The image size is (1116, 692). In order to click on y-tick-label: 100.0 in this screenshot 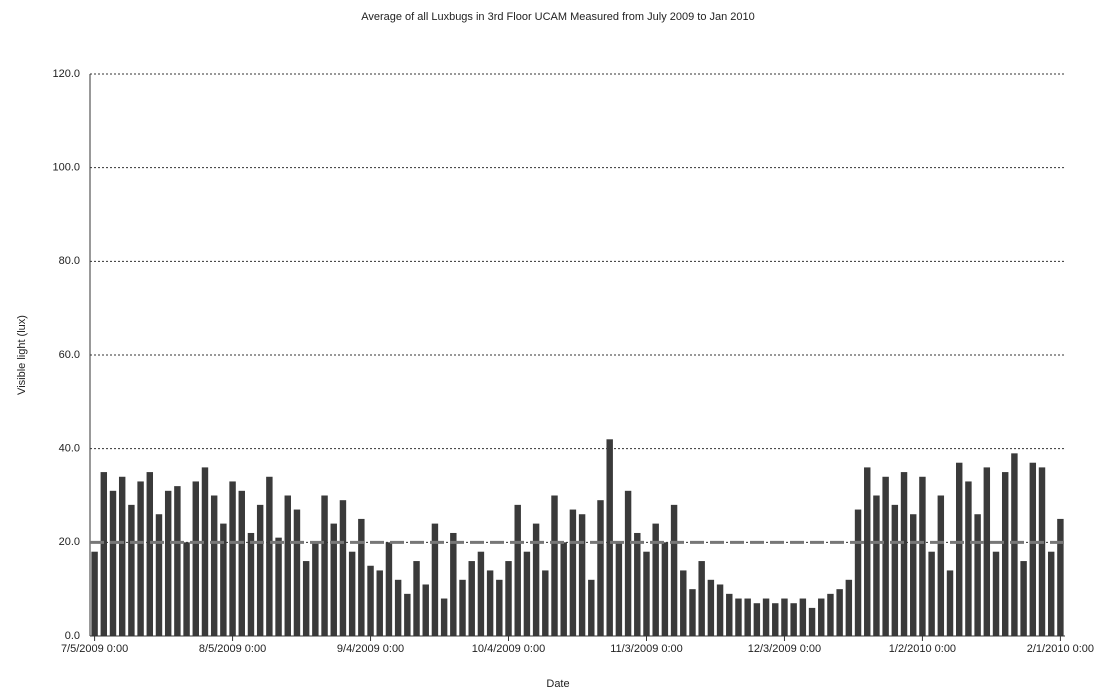, I will do `click(66, 168)`.